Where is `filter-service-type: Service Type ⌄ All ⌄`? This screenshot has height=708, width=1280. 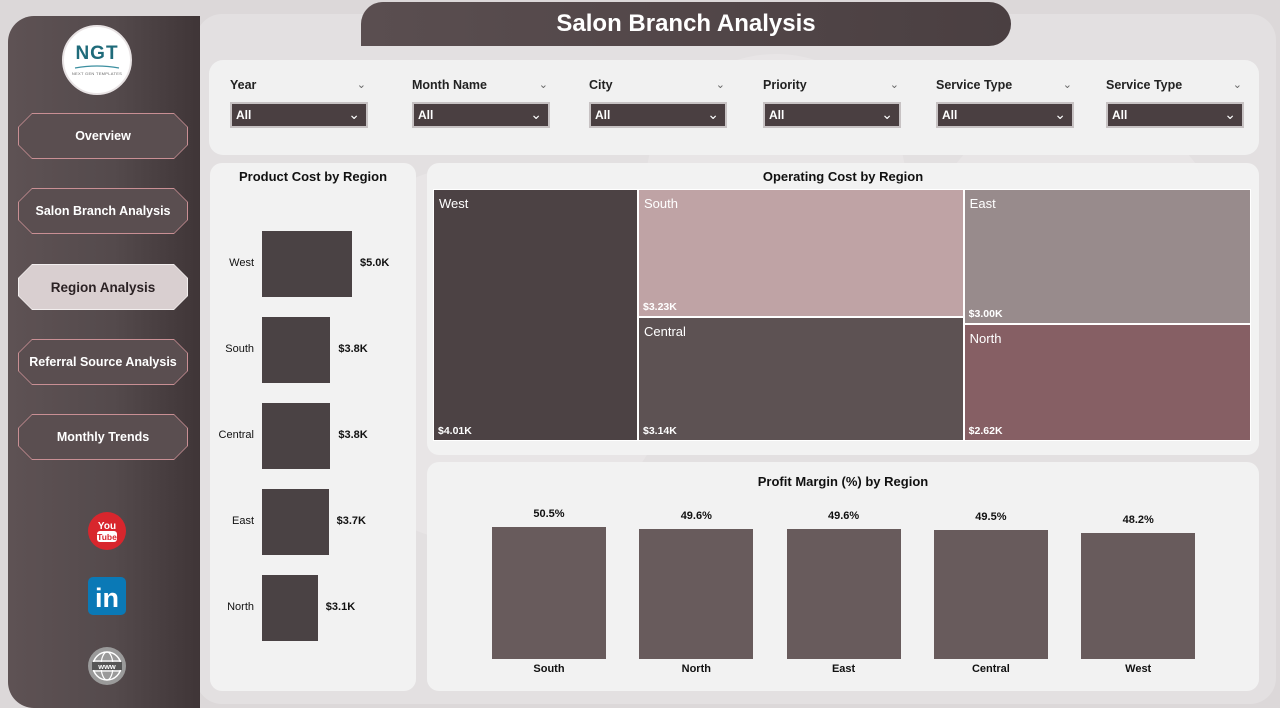
filter-service-type: Service Type ⌄ All ⌄ is located at coordinates (1006, 103).